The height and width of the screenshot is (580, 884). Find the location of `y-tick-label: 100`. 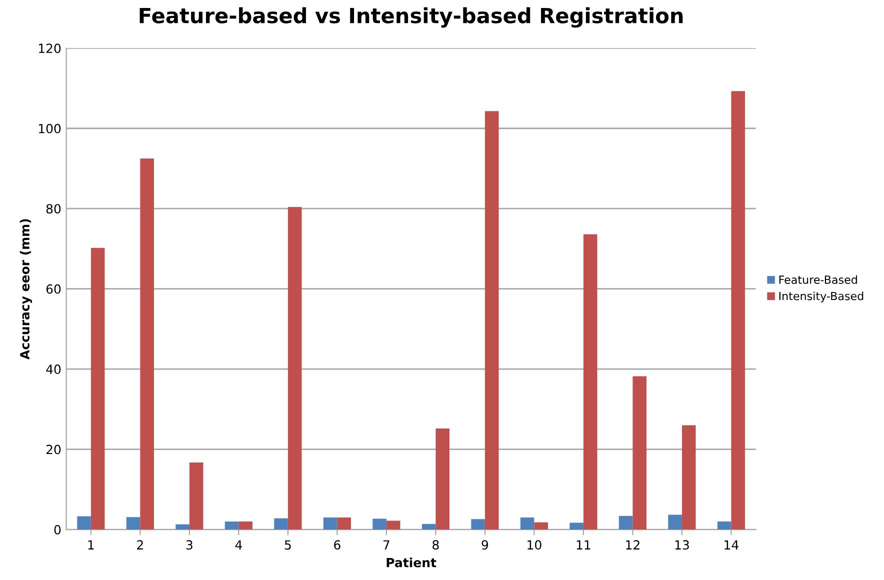

y-tick-label: 100 is located at coordinates (49, 129).